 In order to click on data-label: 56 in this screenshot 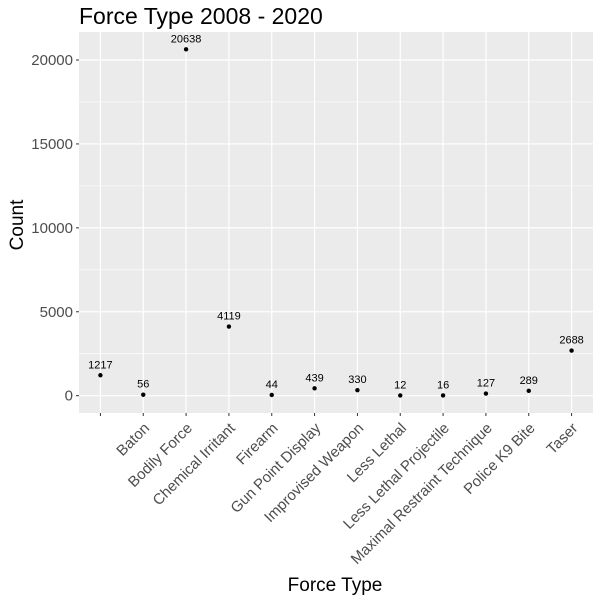, I will do `click(143, 385)`.